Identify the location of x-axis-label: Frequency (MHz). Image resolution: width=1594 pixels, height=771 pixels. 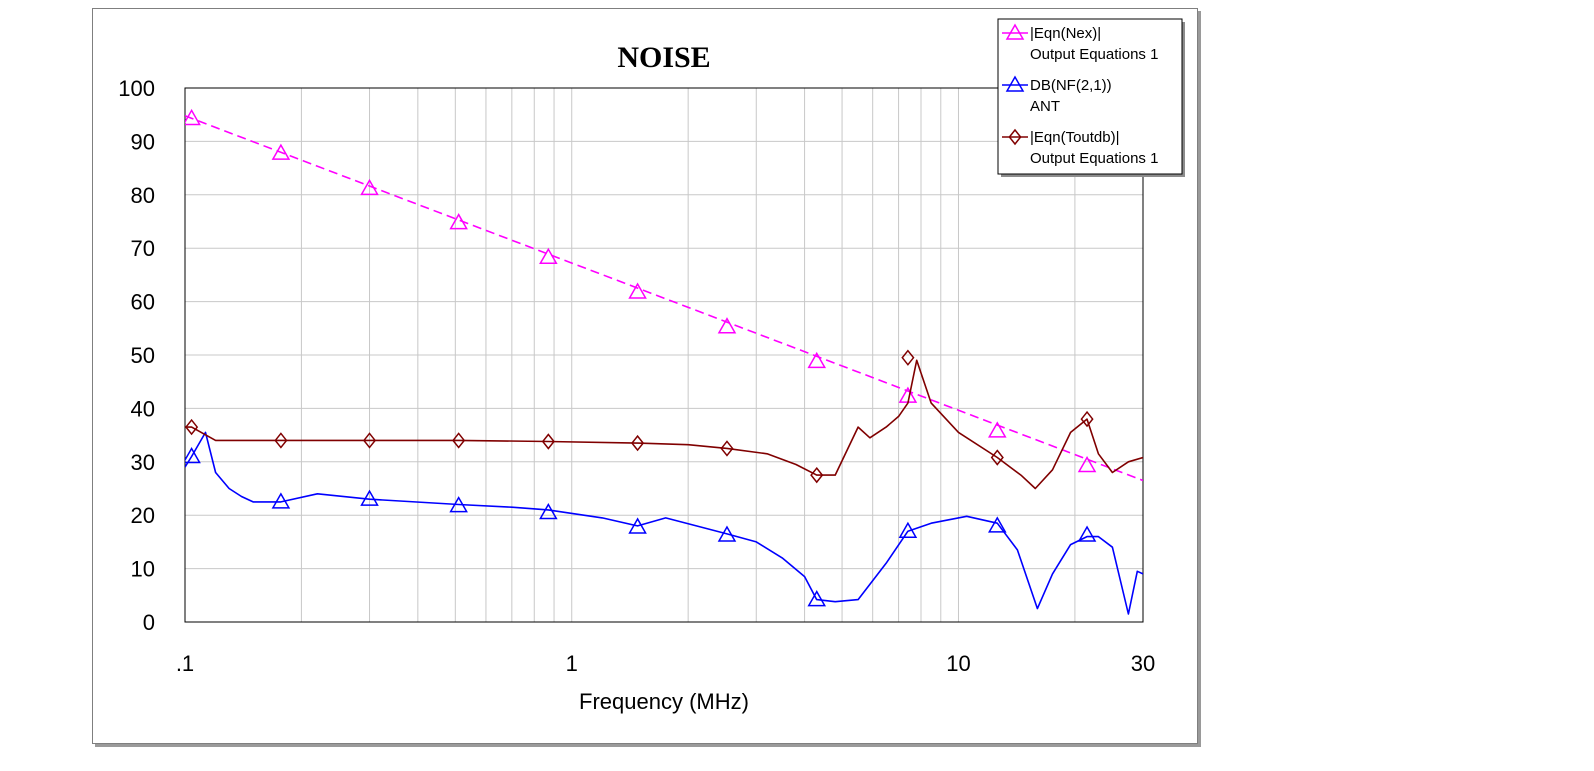
(664, 701).